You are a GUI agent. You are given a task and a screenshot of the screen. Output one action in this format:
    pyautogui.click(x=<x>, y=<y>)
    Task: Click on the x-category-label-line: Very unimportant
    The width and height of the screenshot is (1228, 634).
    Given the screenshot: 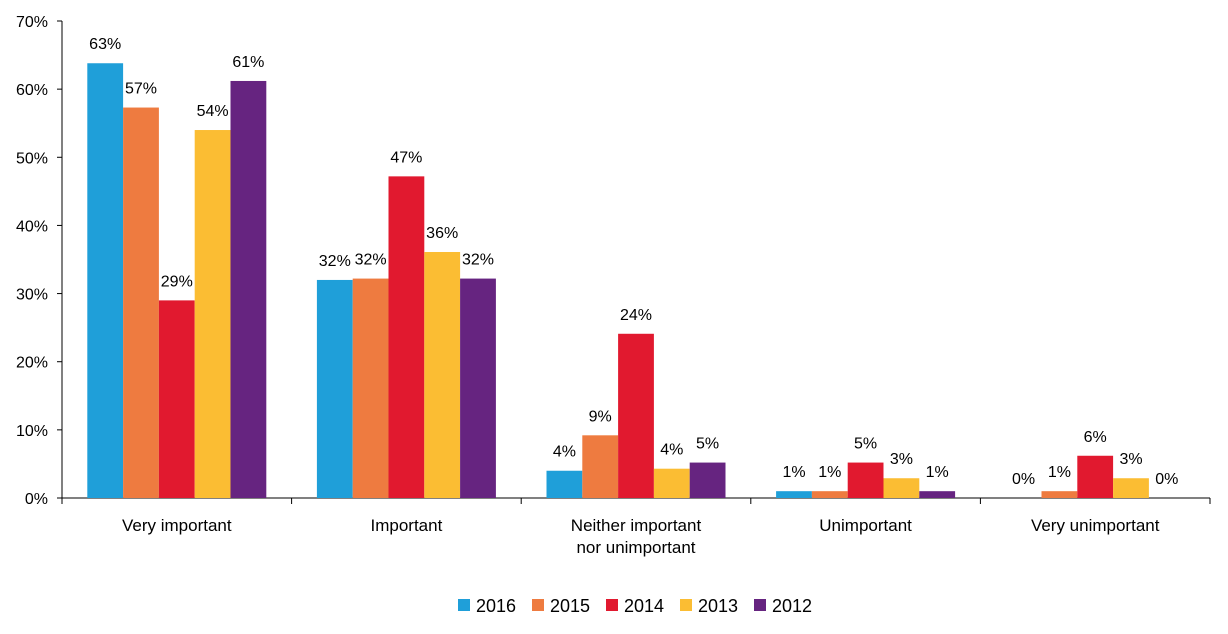 What is the action you would take?
    pyautogui.click(x=1095, y=525)
    